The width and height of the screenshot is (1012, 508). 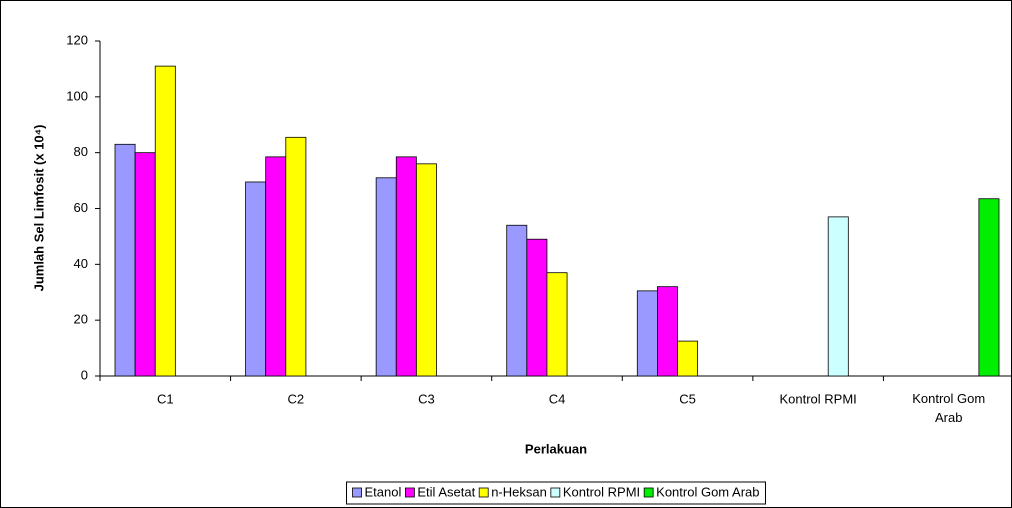 What do you see at coordinates (687, 398) in the screenshot?
I see `x-tick-label: C5` at bounding box center [687, 398].